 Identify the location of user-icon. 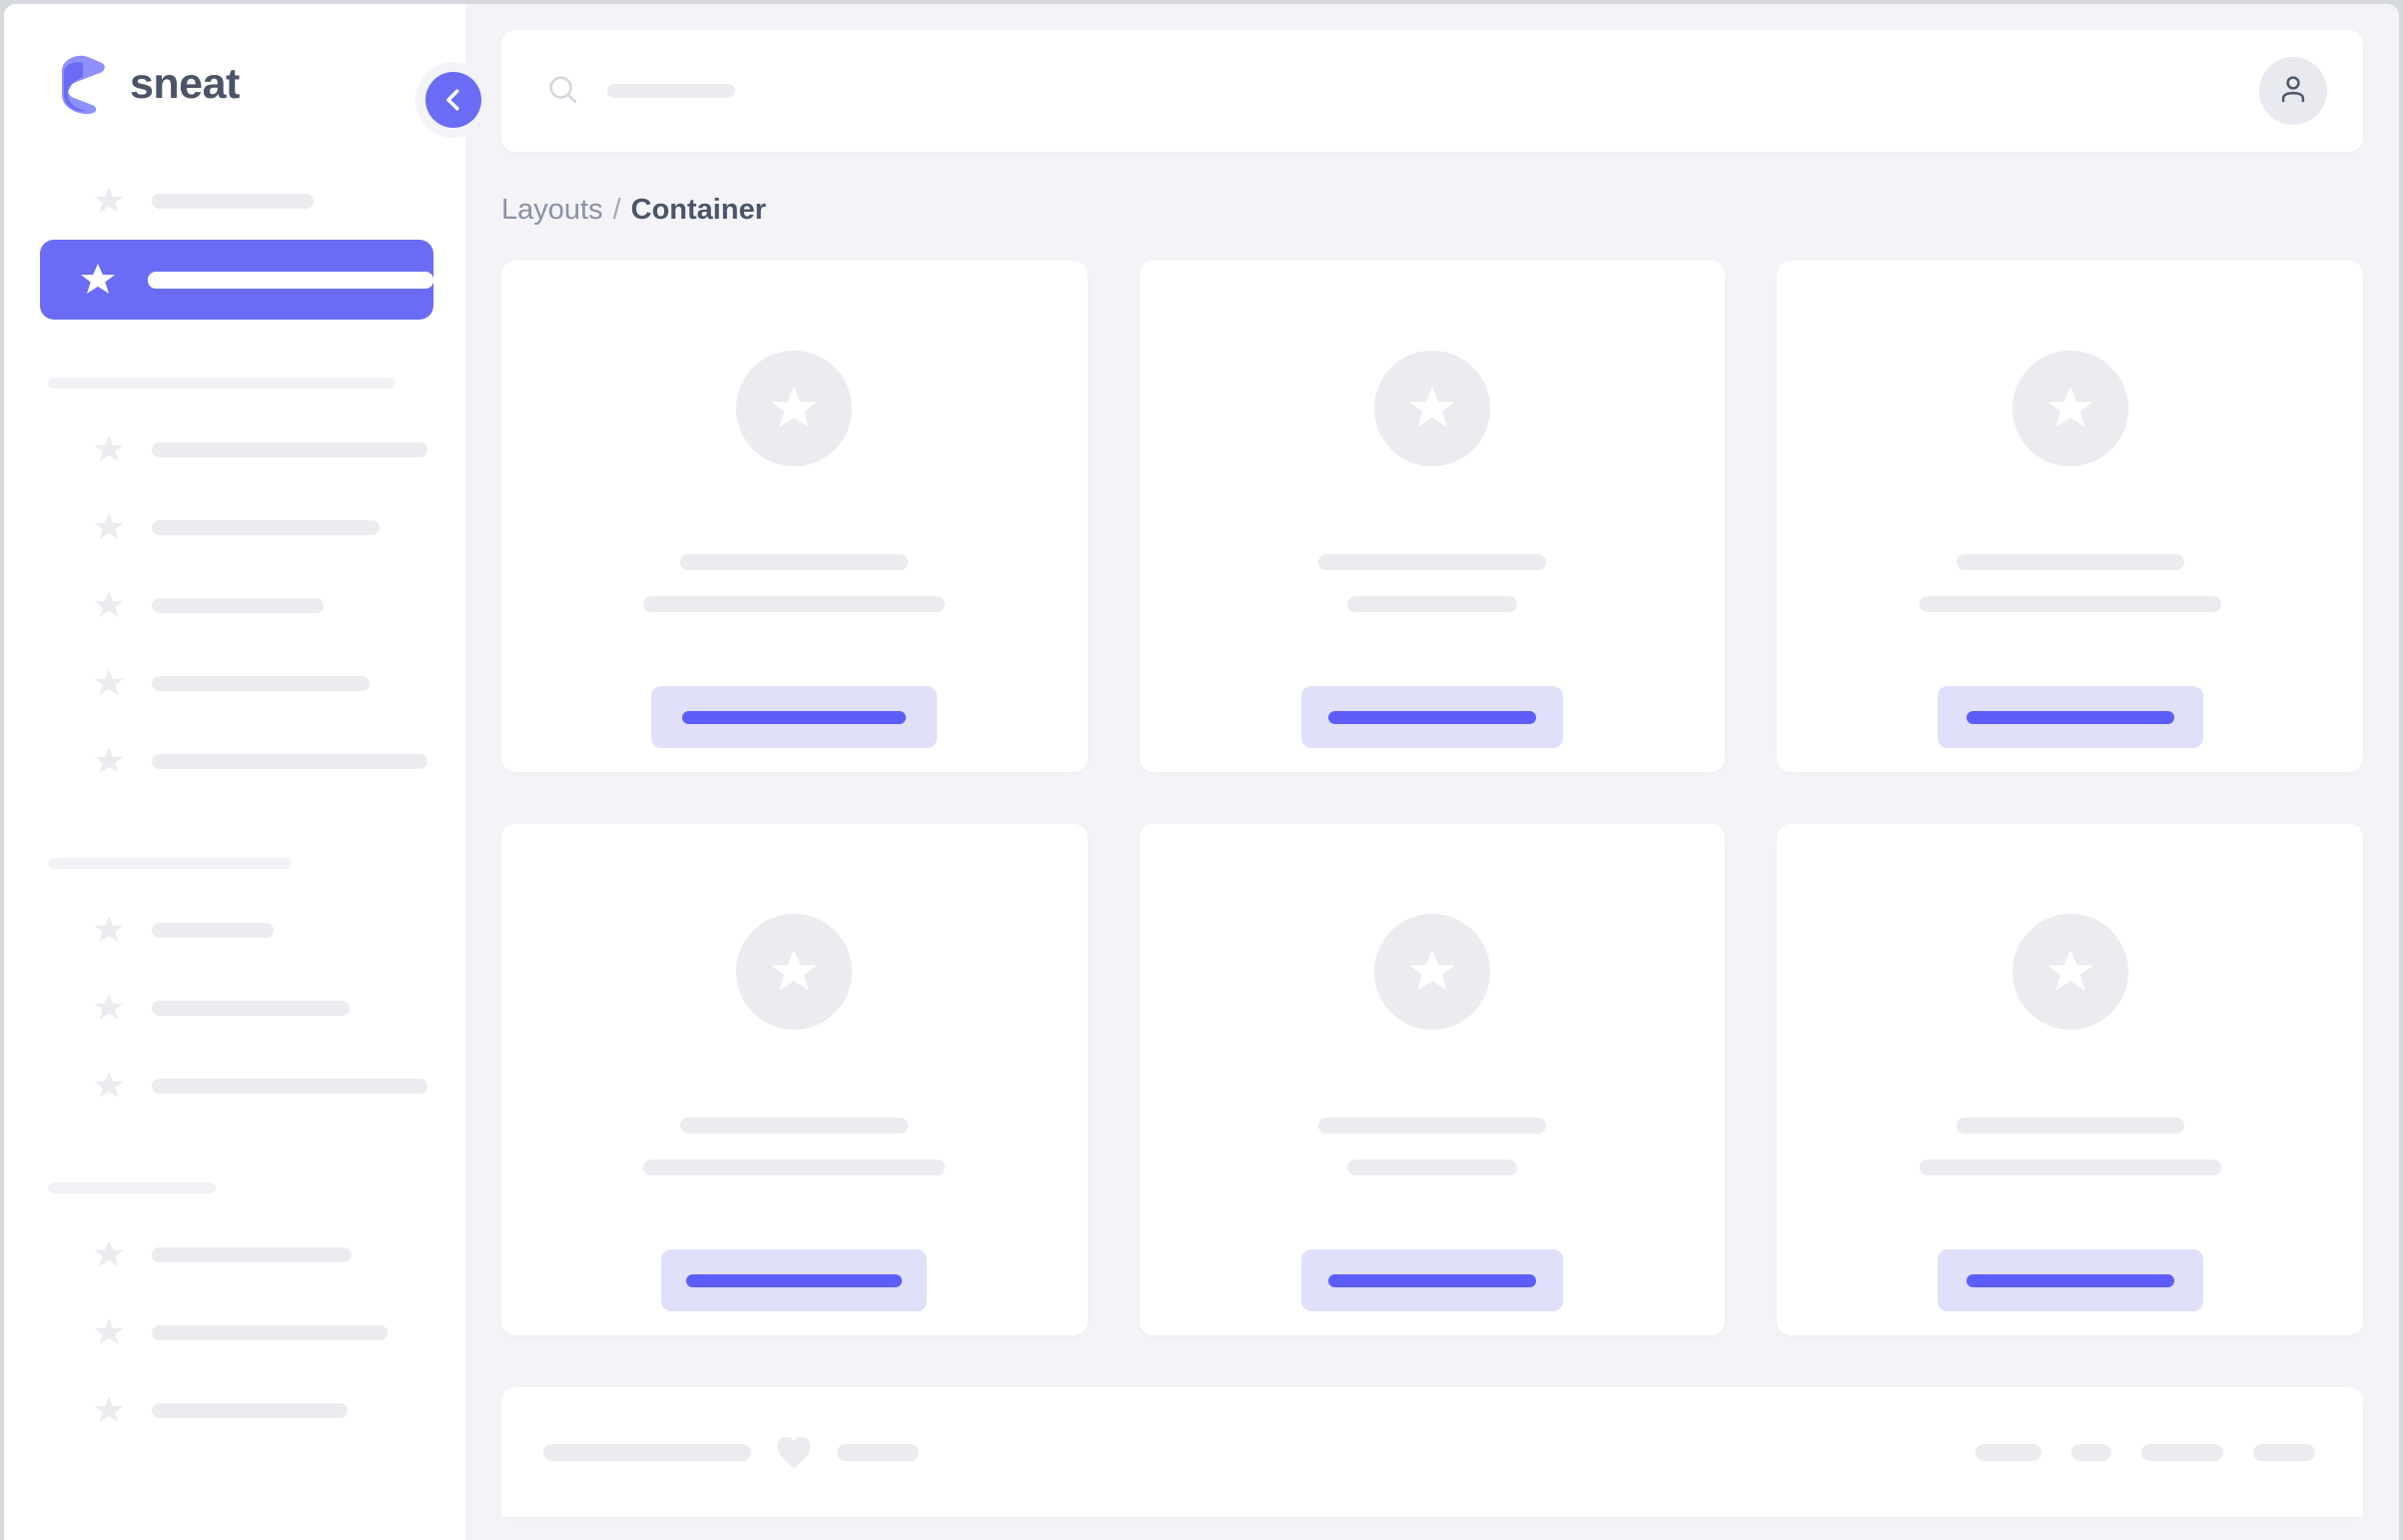
(2293, 92).